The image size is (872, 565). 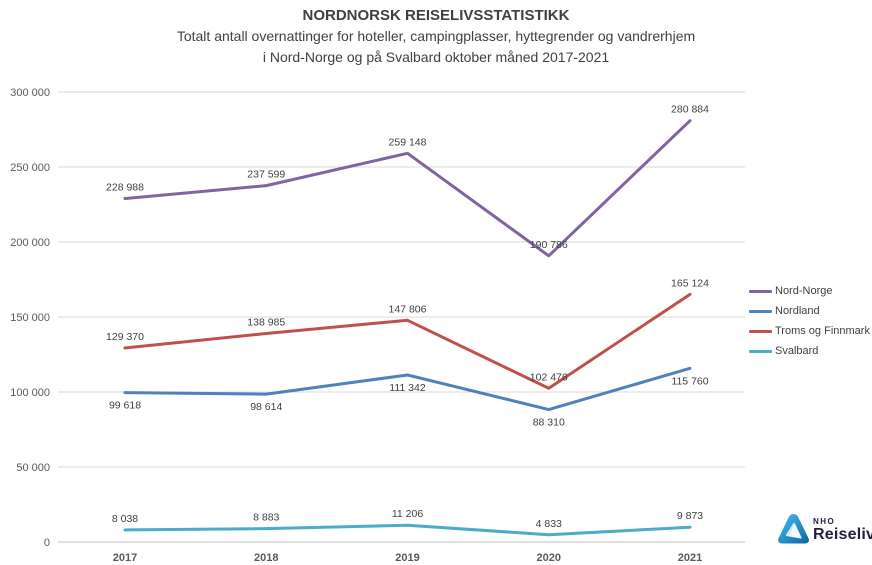 I want to click on legend-label-troms-og-finnmark: Troms og Finnmark, so click(x=822, y=331).